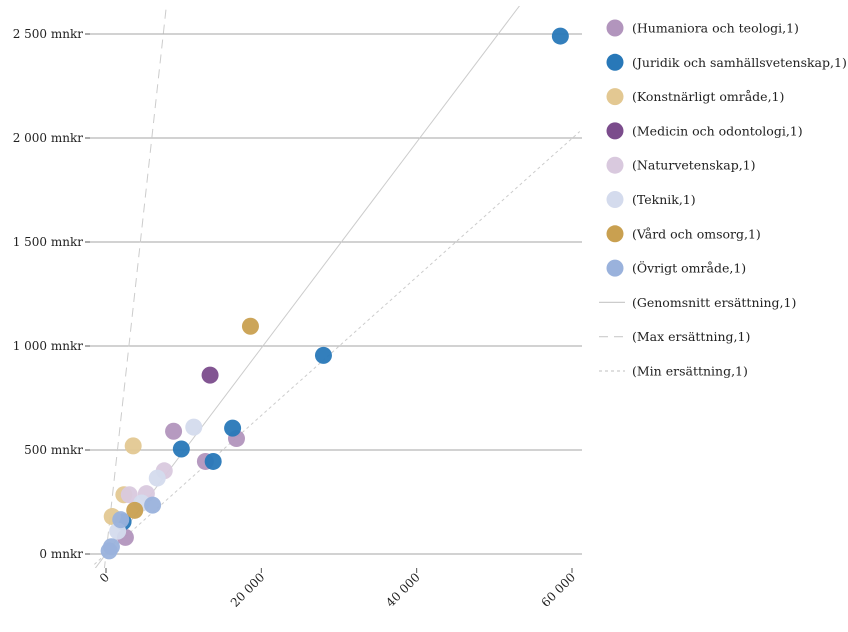 The height and width of the screenshot is (632, 848). What do you see at coordinates (48, 34) in the screenshot?
I see `y-tick-label: 2 500 mnkr` at bounding box center [48, 34].